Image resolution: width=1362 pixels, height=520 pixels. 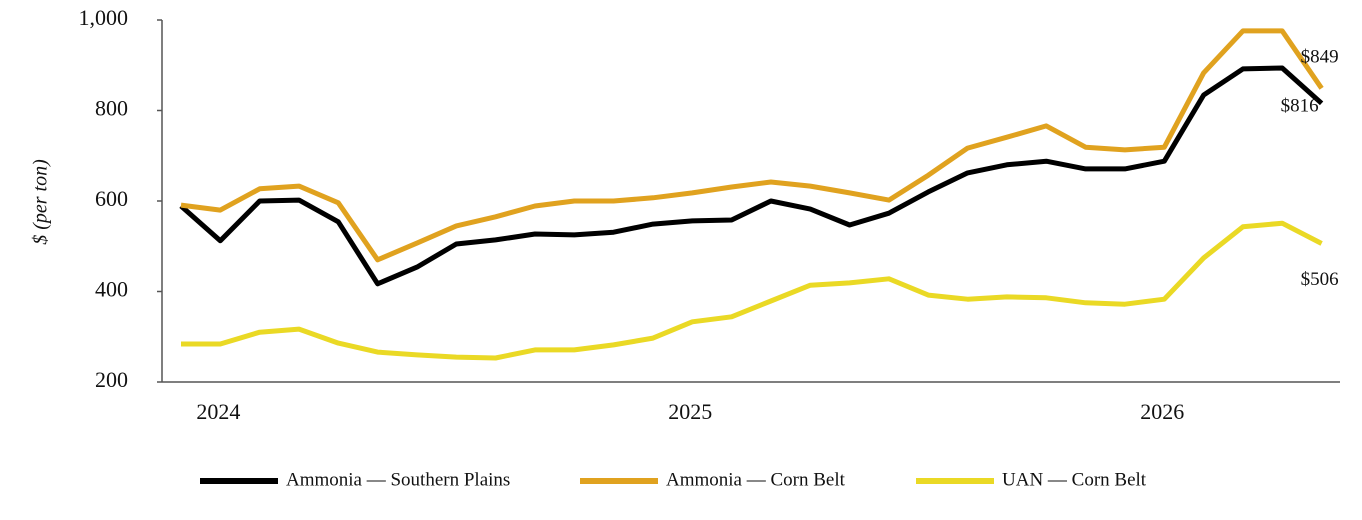 I want to click on x-tick-label: 2024, so click(x=218, y=411).